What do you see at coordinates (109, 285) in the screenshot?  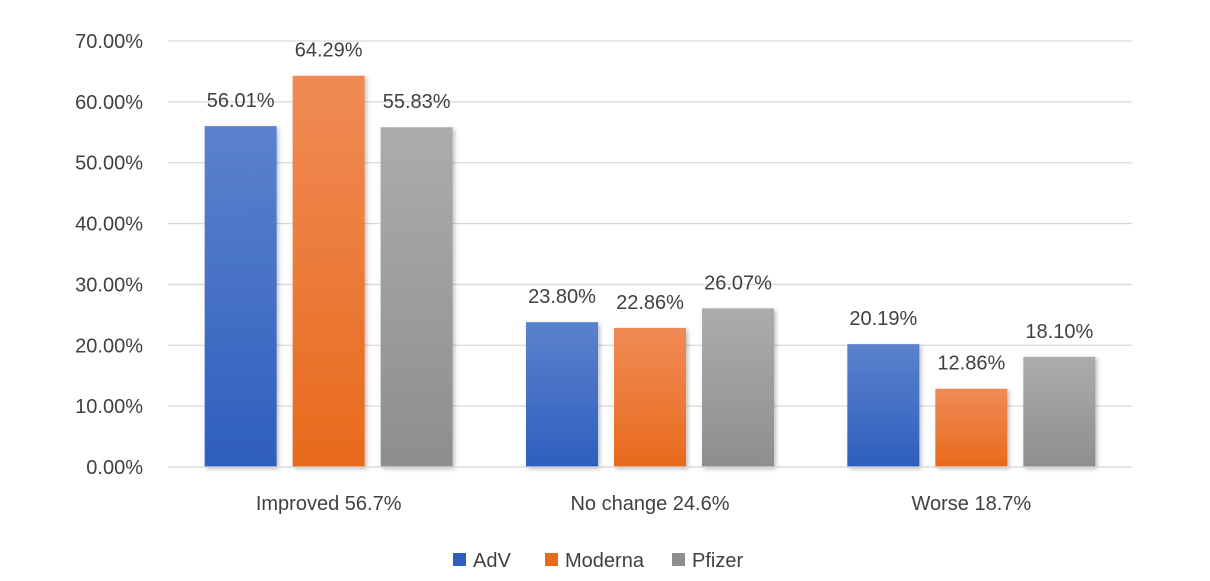 I see `y-tick-label: 30.00%` at bounding box center [109, 285].